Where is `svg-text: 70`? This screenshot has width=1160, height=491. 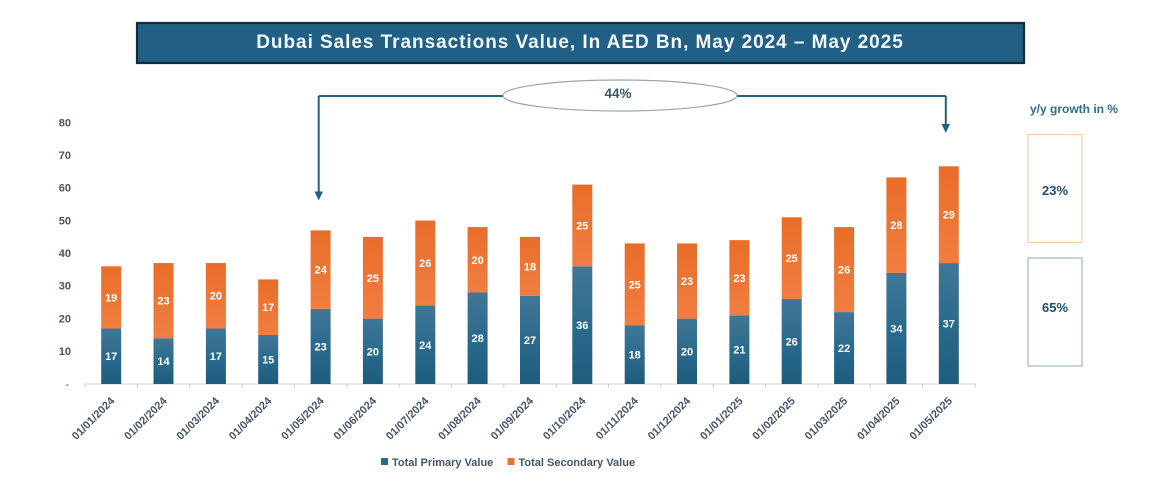
svg-text: 70 is located at coordinates (65, 156).